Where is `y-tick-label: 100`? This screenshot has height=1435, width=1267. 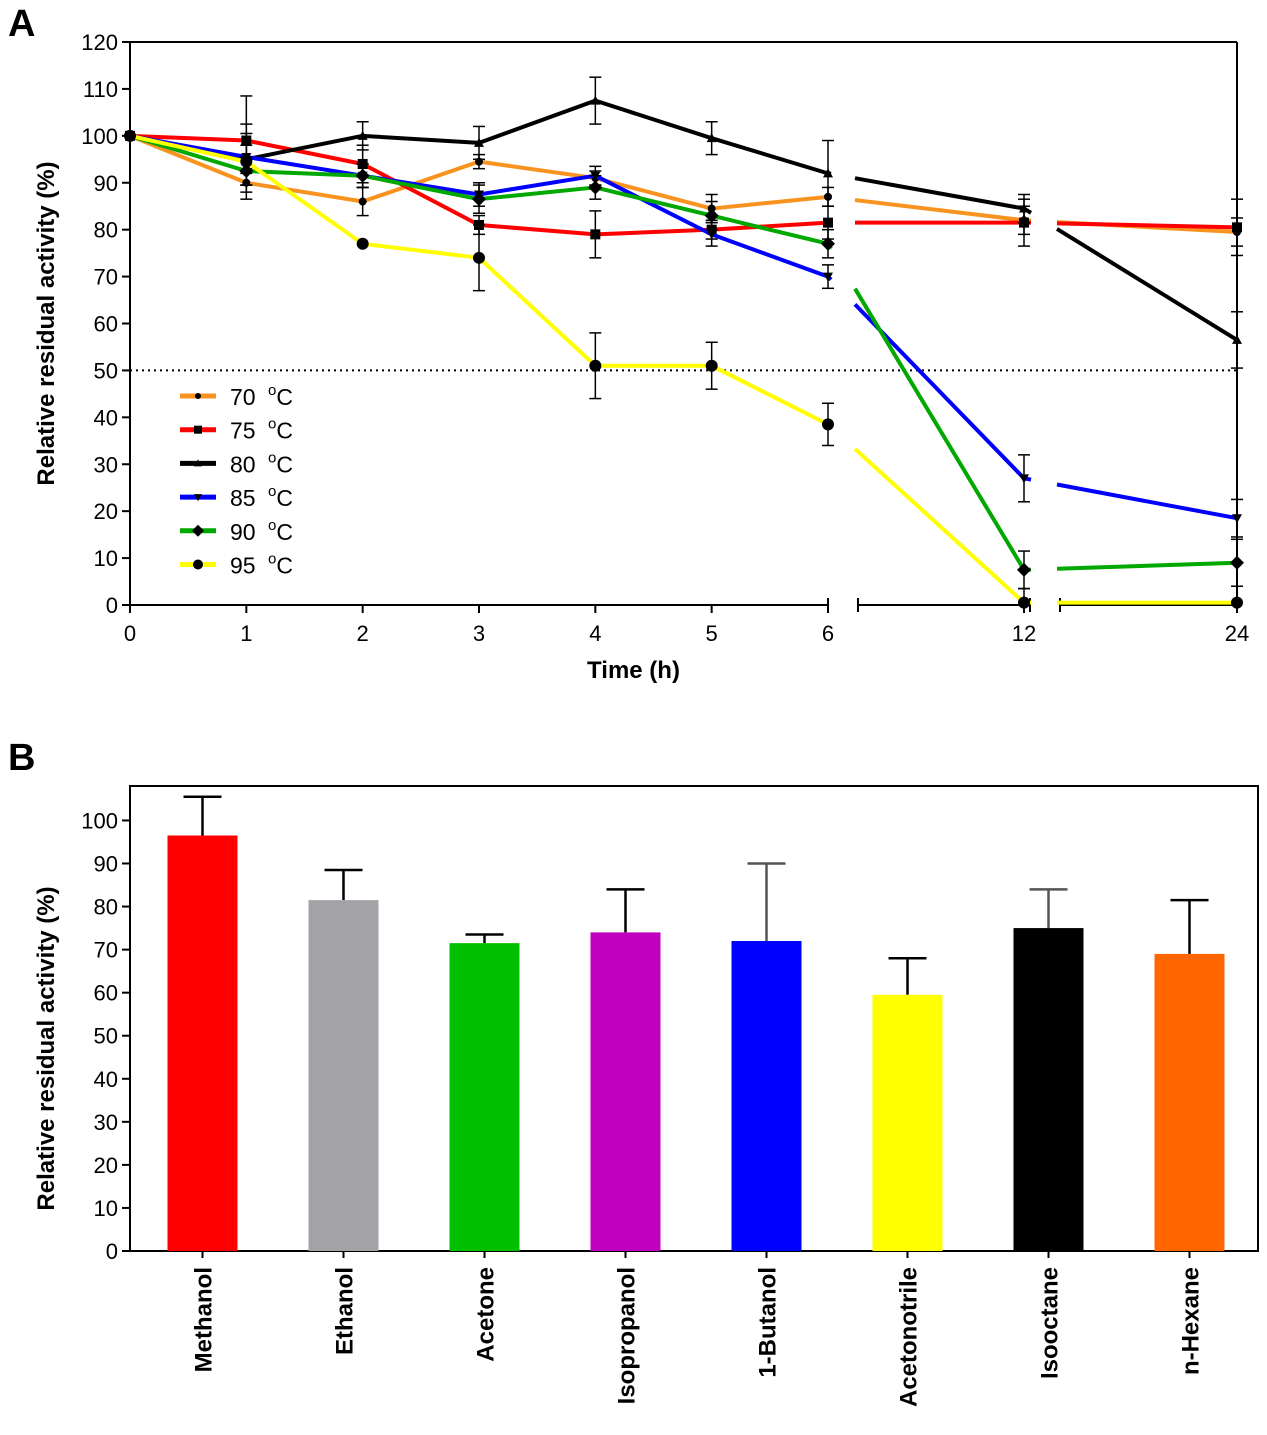
y-tick-label: 100 is located at coordinates (99, 820).